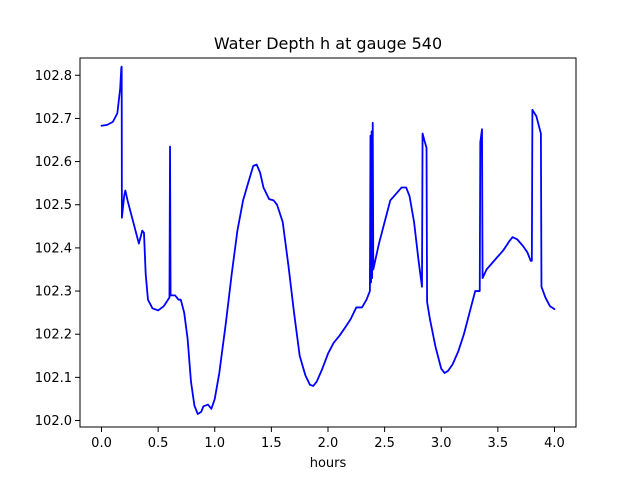 This screenshot has width=640, height=480. I want to click on y-tick-label: 102.2, so click(53, 335).